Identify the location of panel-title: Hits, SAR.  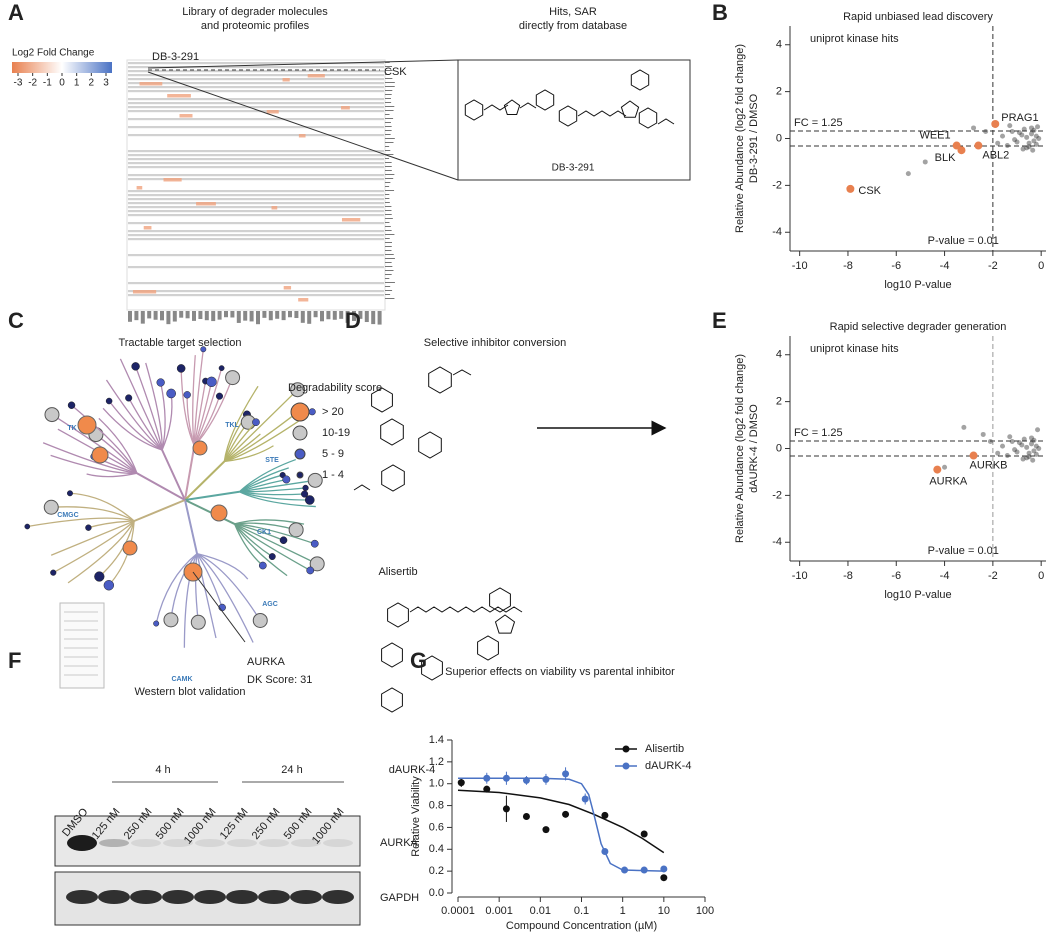
(573, 12).